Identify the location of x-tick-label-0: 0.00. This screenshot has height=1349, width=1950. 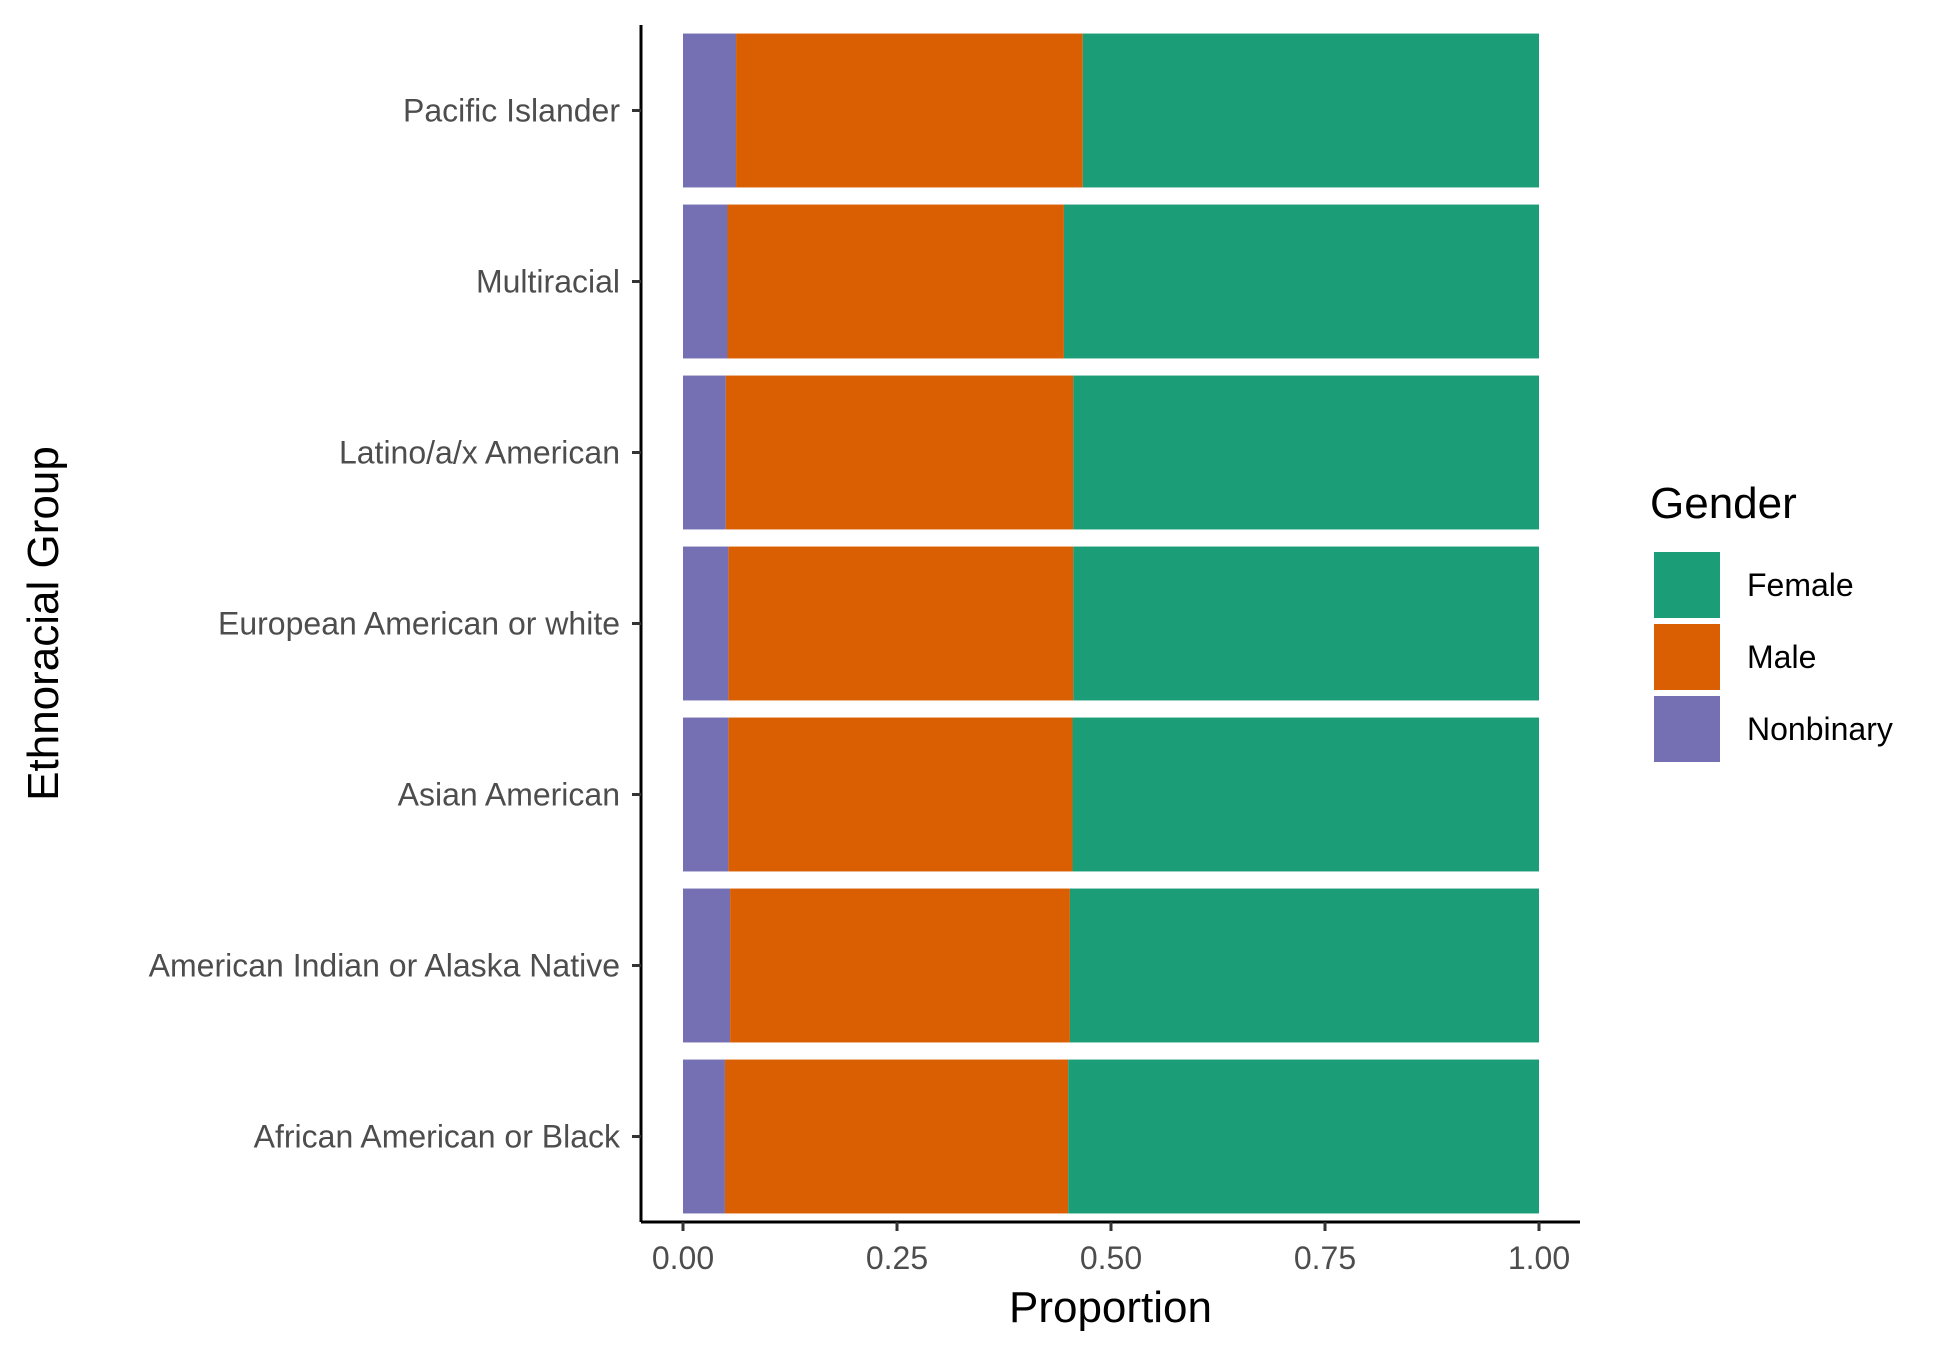
(683, 1258).